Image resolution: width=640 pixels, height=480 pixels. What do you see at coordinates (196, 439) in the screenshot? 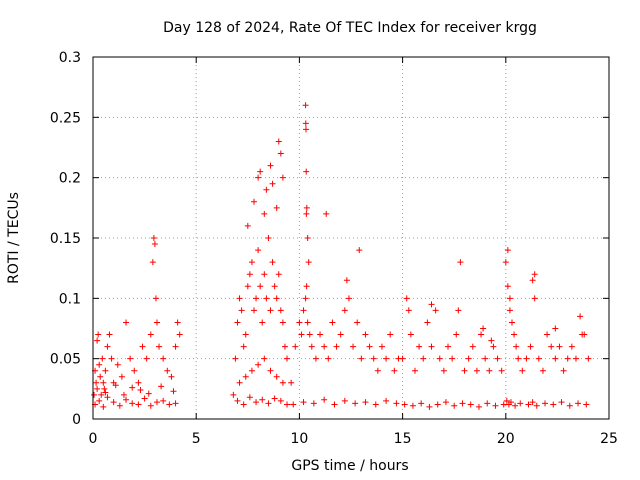
I see `x-tick-label: 5` at bounding box center [196, 439].